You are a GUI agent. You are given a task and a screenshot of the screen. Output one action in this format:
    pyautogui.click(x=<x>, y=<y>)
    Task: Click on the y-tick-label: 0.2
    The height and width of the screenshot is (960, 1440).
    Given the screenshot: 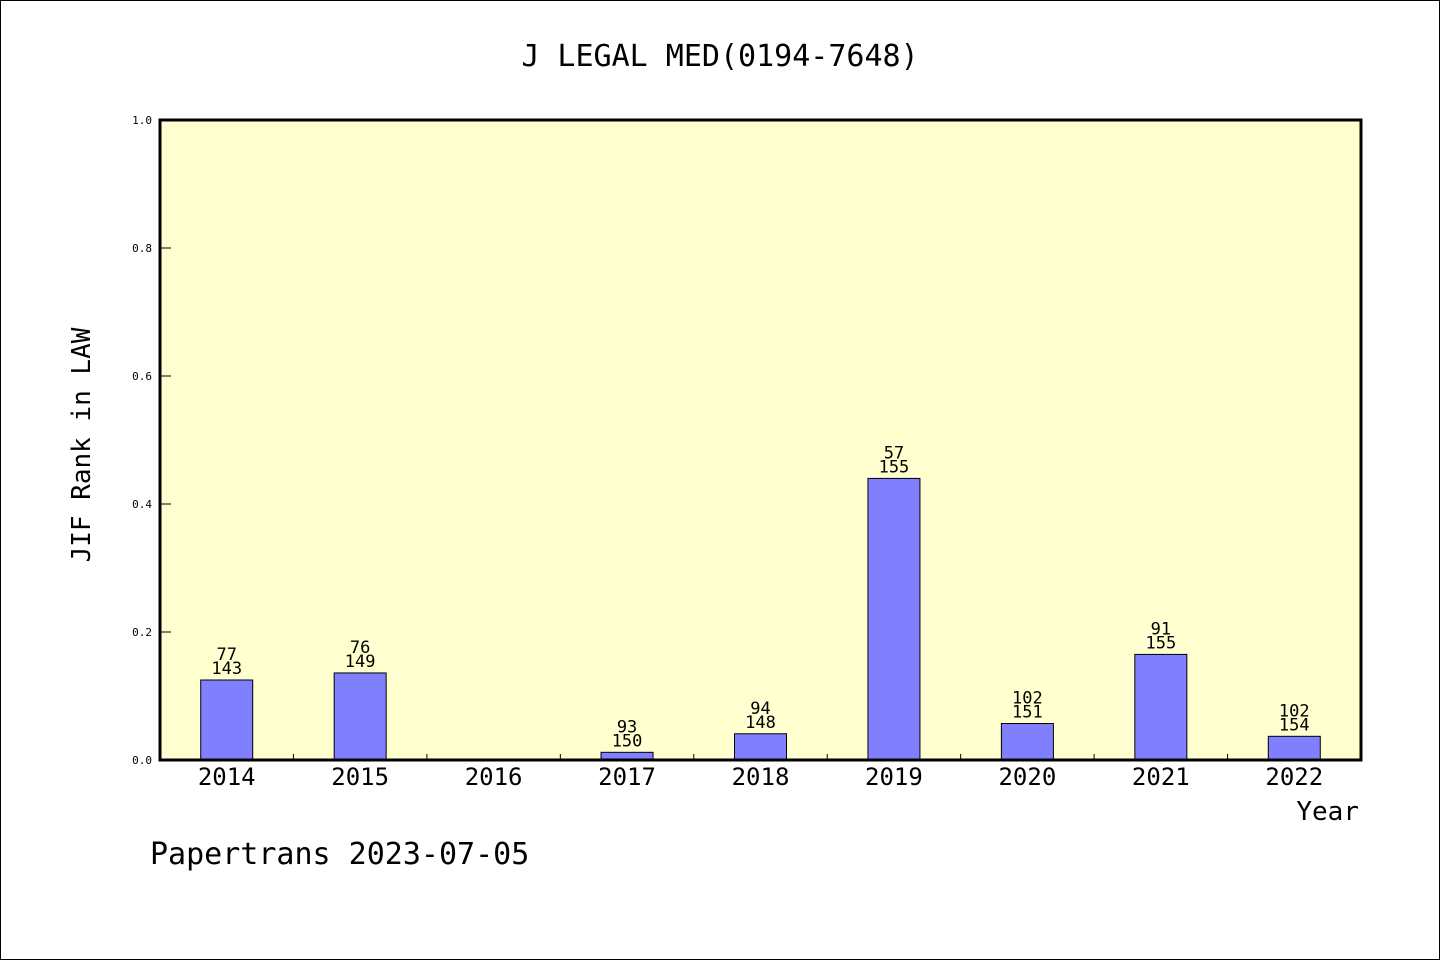 What is the action you would take?
    pyautogui.click(x=142, y=632)
    